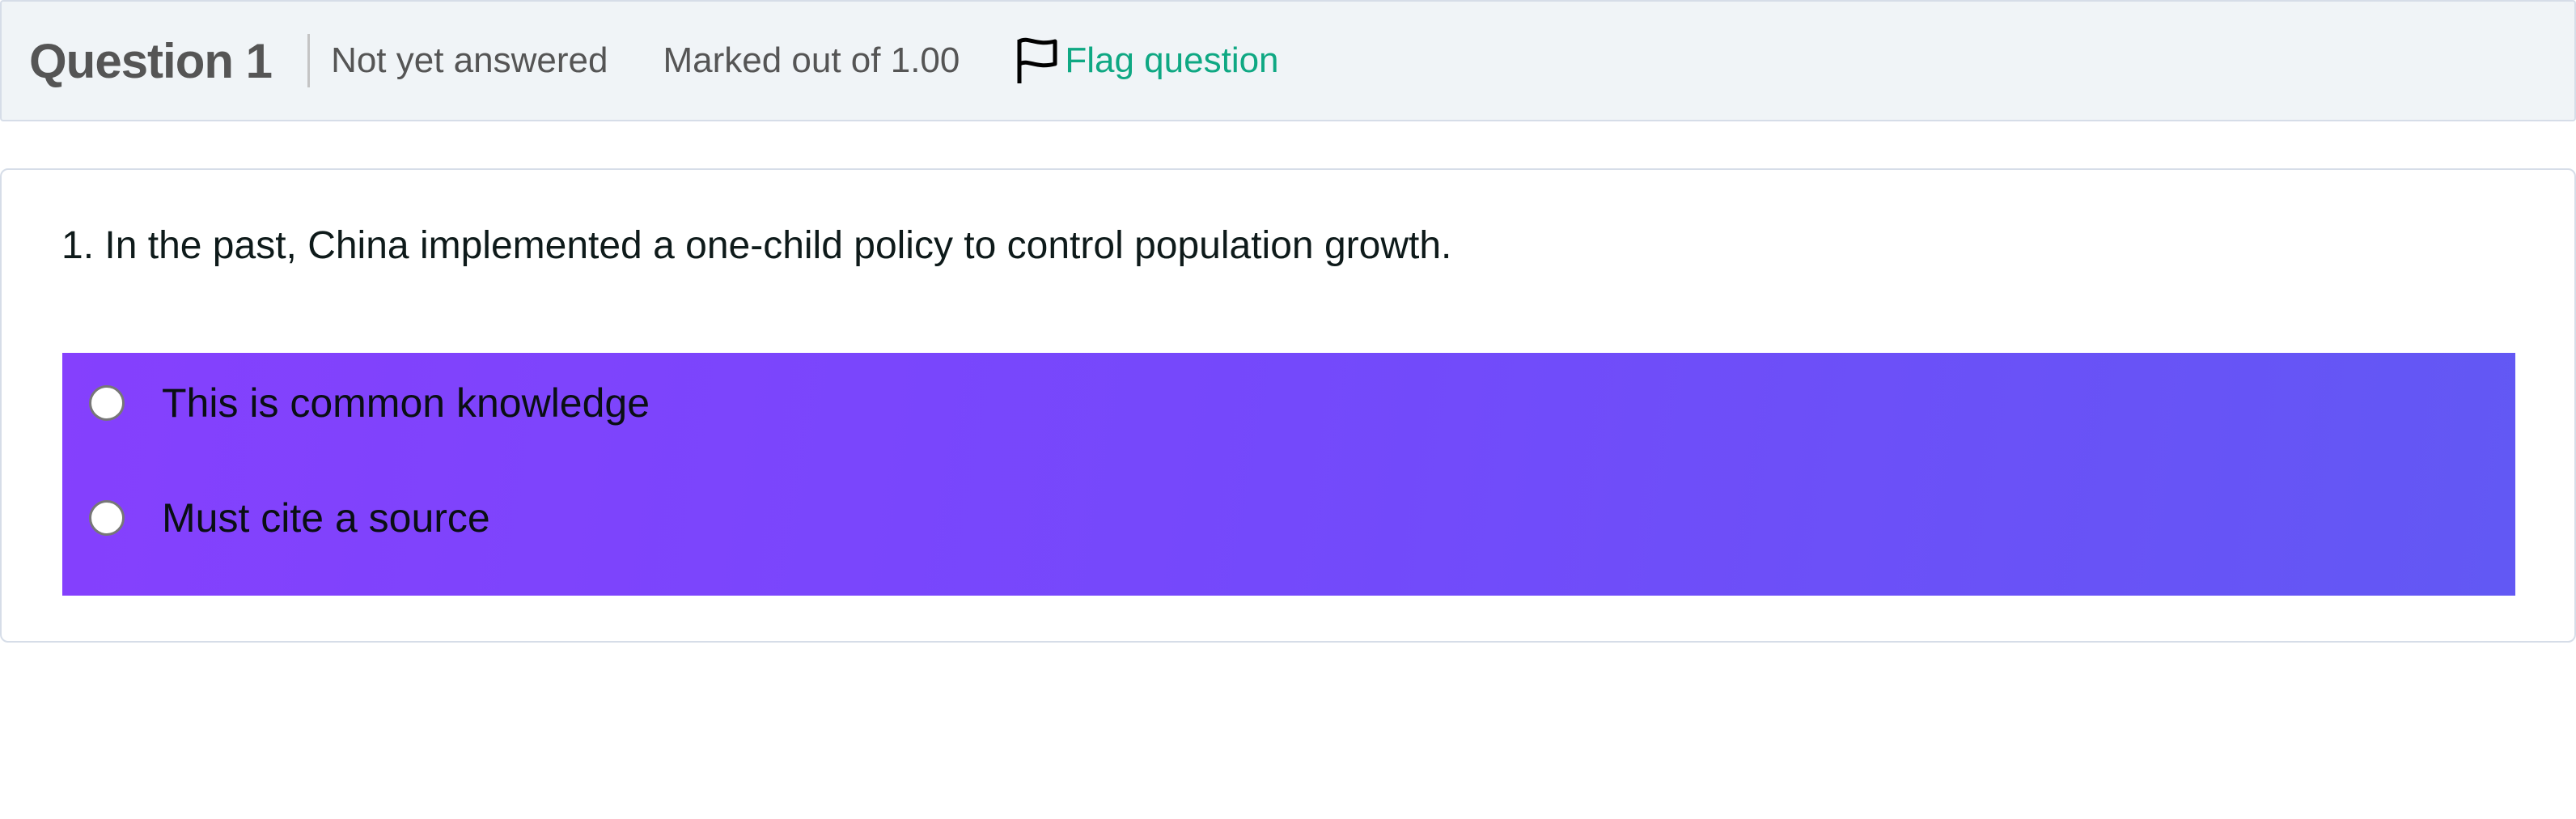 The width and height of the screenshot is (2576, 819). What do you see at coordinates (1172, 60) in the screenshot?
I see `flag-question-label: Flag question` at bounding box center [1172, 60].